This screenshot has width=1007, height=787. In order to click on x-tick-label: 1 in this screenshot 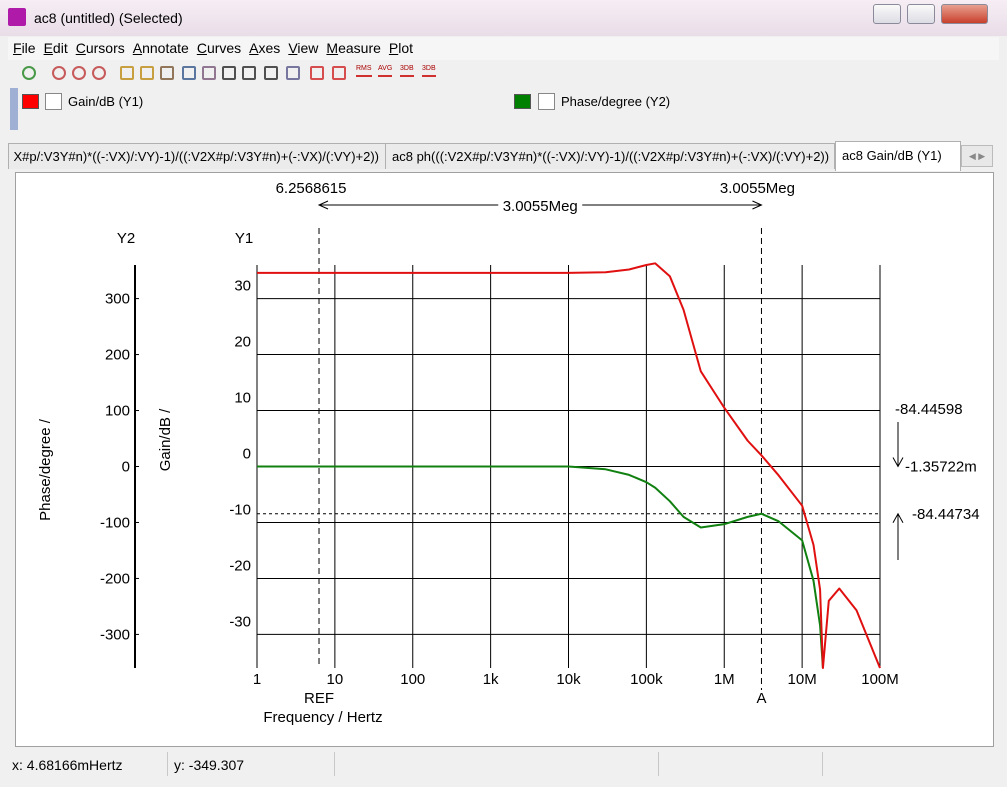, I will do `click(257, 679)`.